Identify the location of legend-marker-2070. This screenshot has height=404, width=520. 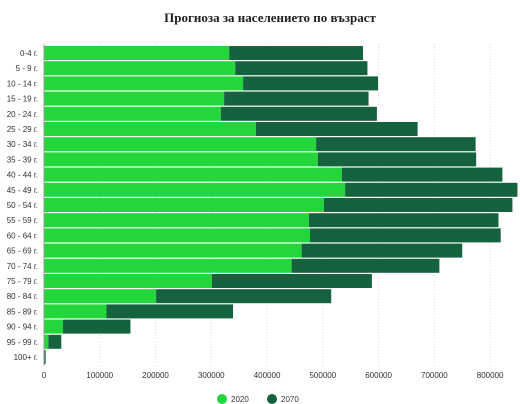
(272, 399).